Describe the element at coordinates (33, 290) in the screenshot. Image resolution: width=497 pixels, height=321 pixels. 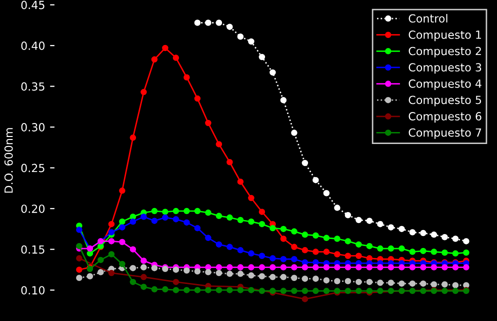
I see `y-tick-label: 0.10` at that location.